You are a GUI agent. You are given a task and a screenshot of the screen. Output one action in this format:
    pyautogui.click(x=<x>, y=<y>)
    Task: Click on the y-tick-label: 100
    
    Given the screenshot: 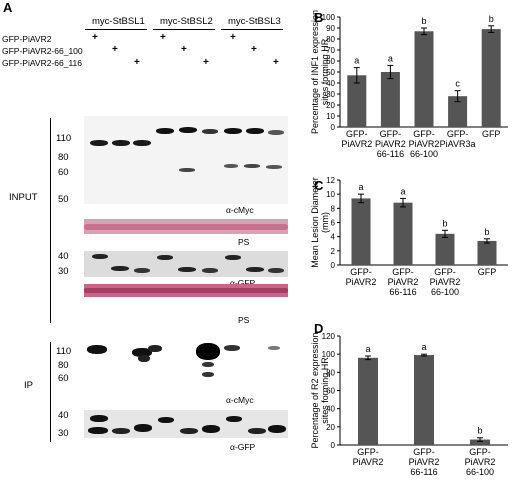 What is the action you would take?
    pyautogui.click(x=329, y=17)
    